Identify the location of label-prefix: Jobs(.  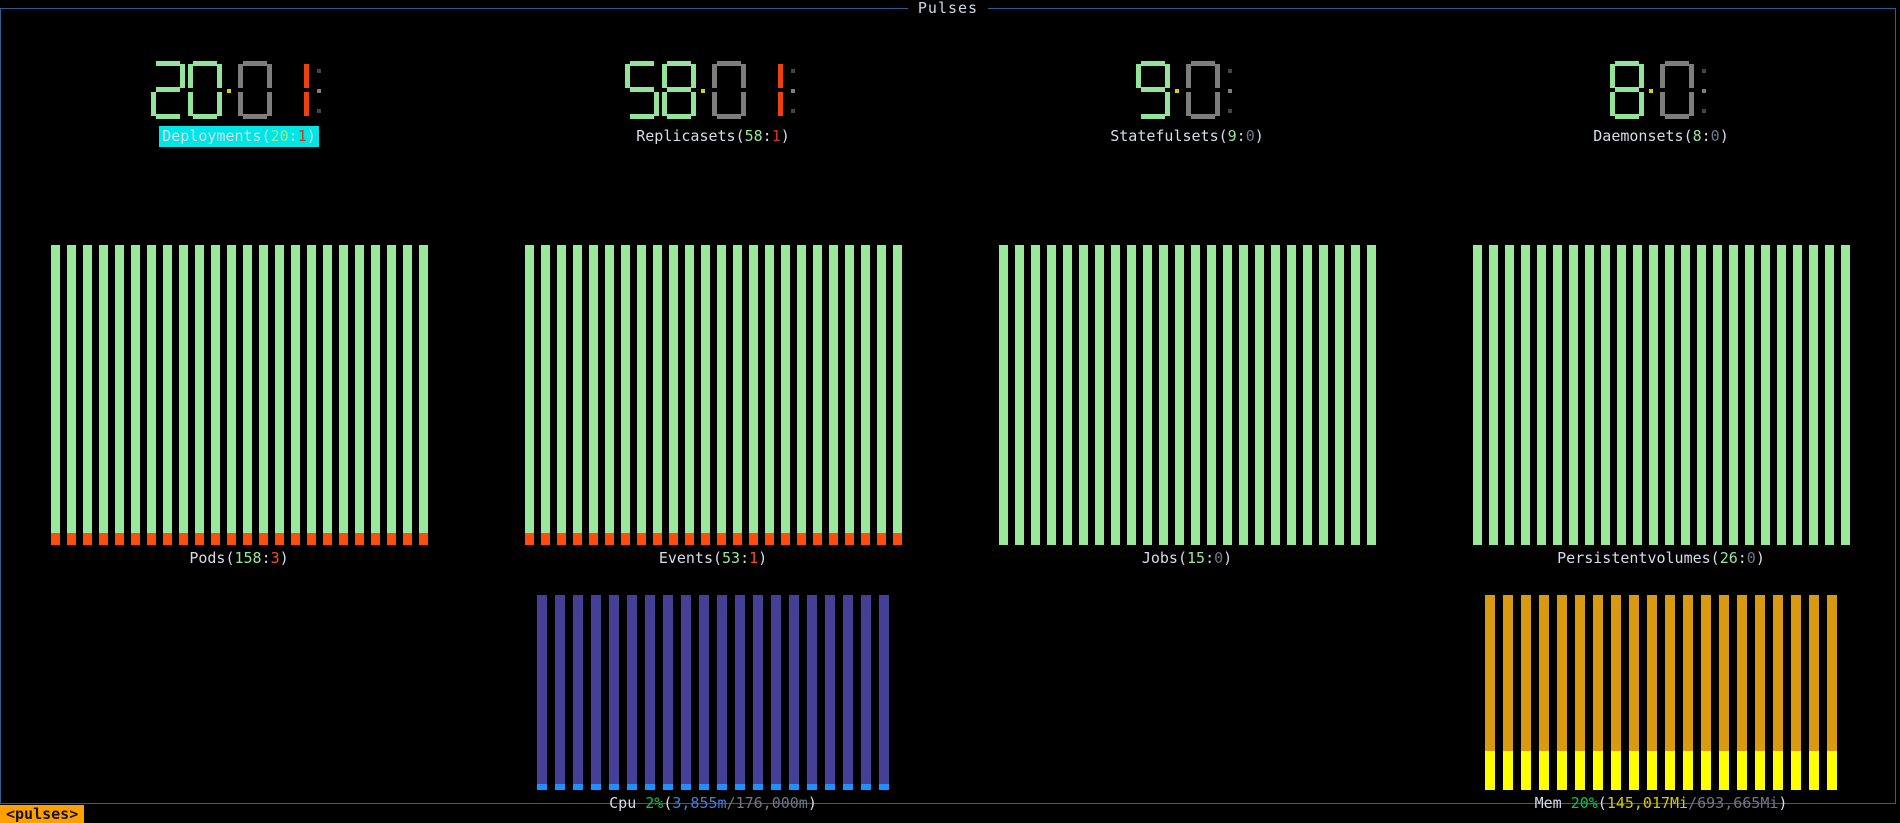
(1164, 558).